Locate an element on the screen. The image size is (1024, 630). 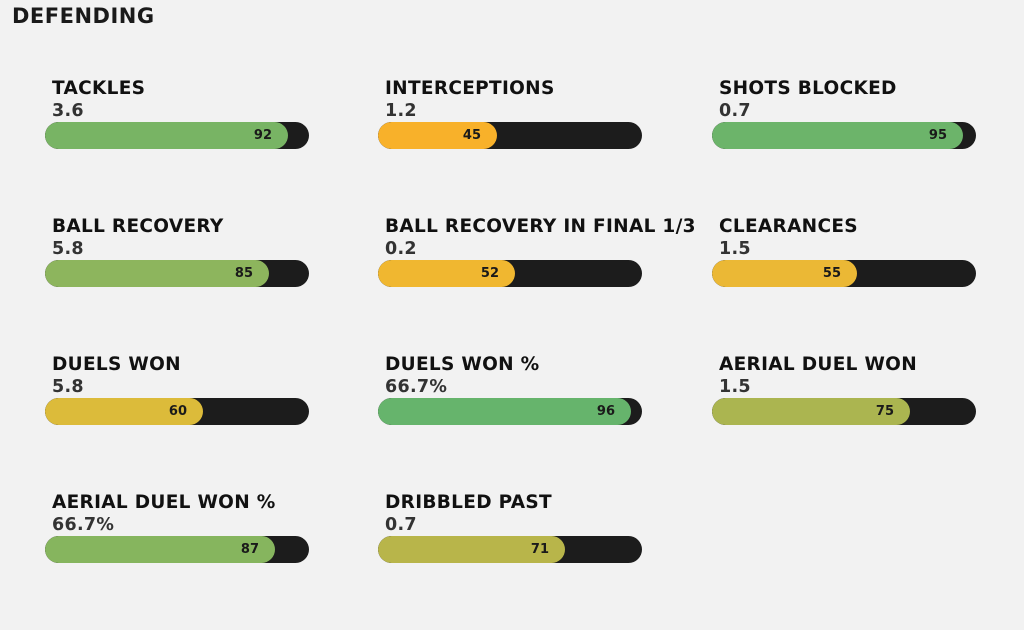
stat-label: INTERCEPTIONS is located at coordinates (470, 88).